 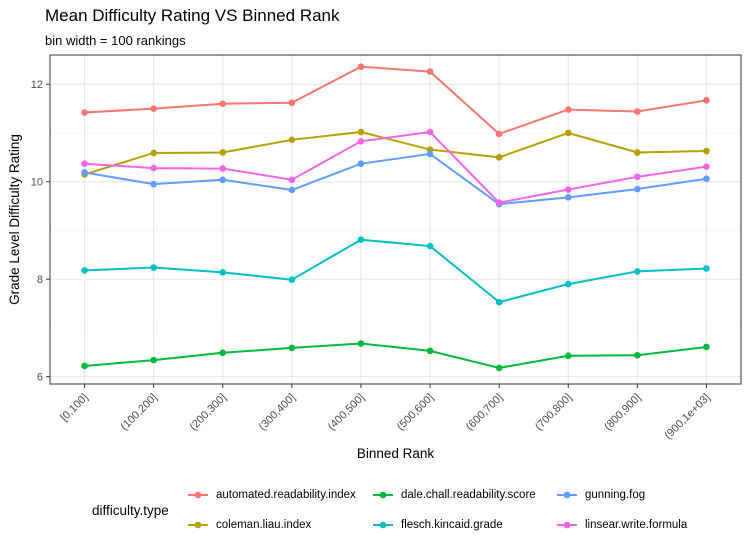 What do you see at coordinates (14, 219) in the screenshot?
I see `y-axis-title: Grade Level Difficulty Rating` at bounding box center [14, 219].